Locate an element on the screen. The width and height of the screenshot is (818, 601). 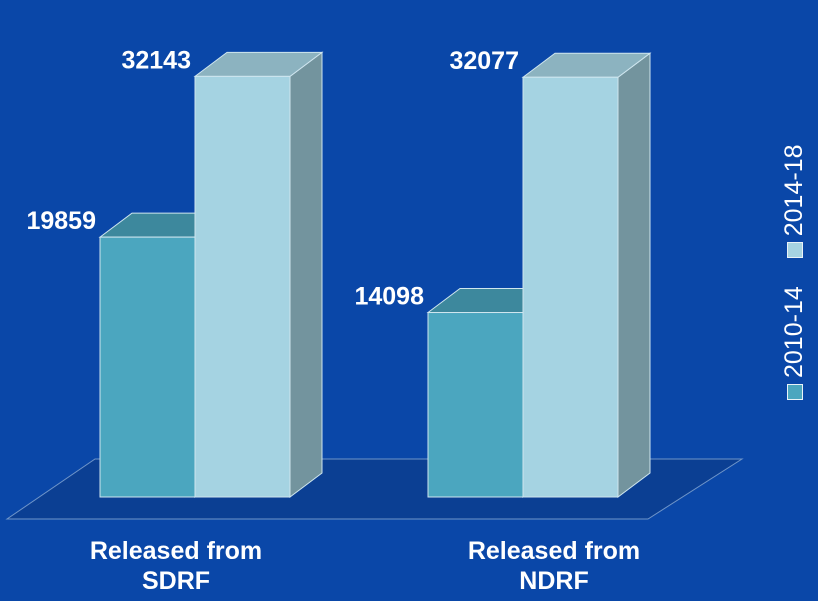
data-label-2010-14-1: 14098 is located at coordinates (389, 297).